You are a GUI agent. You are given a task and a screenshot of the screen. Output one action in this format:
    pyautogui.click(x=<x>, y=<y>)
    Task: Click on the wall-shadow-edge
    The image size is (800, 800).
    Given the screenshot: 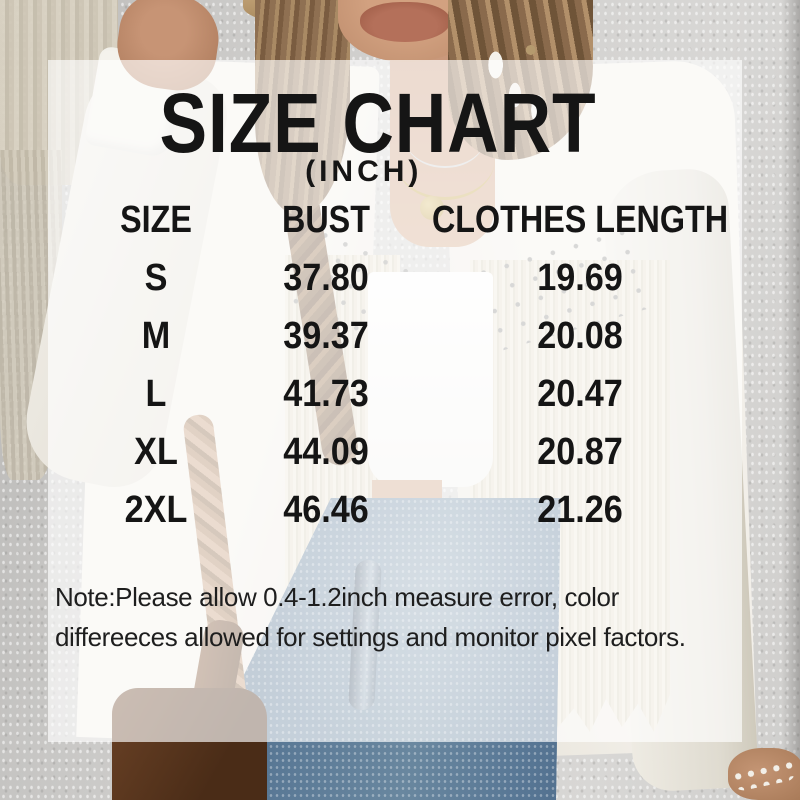 What is the action you would take?
    pyautogui.click(x=791, y=400)
    